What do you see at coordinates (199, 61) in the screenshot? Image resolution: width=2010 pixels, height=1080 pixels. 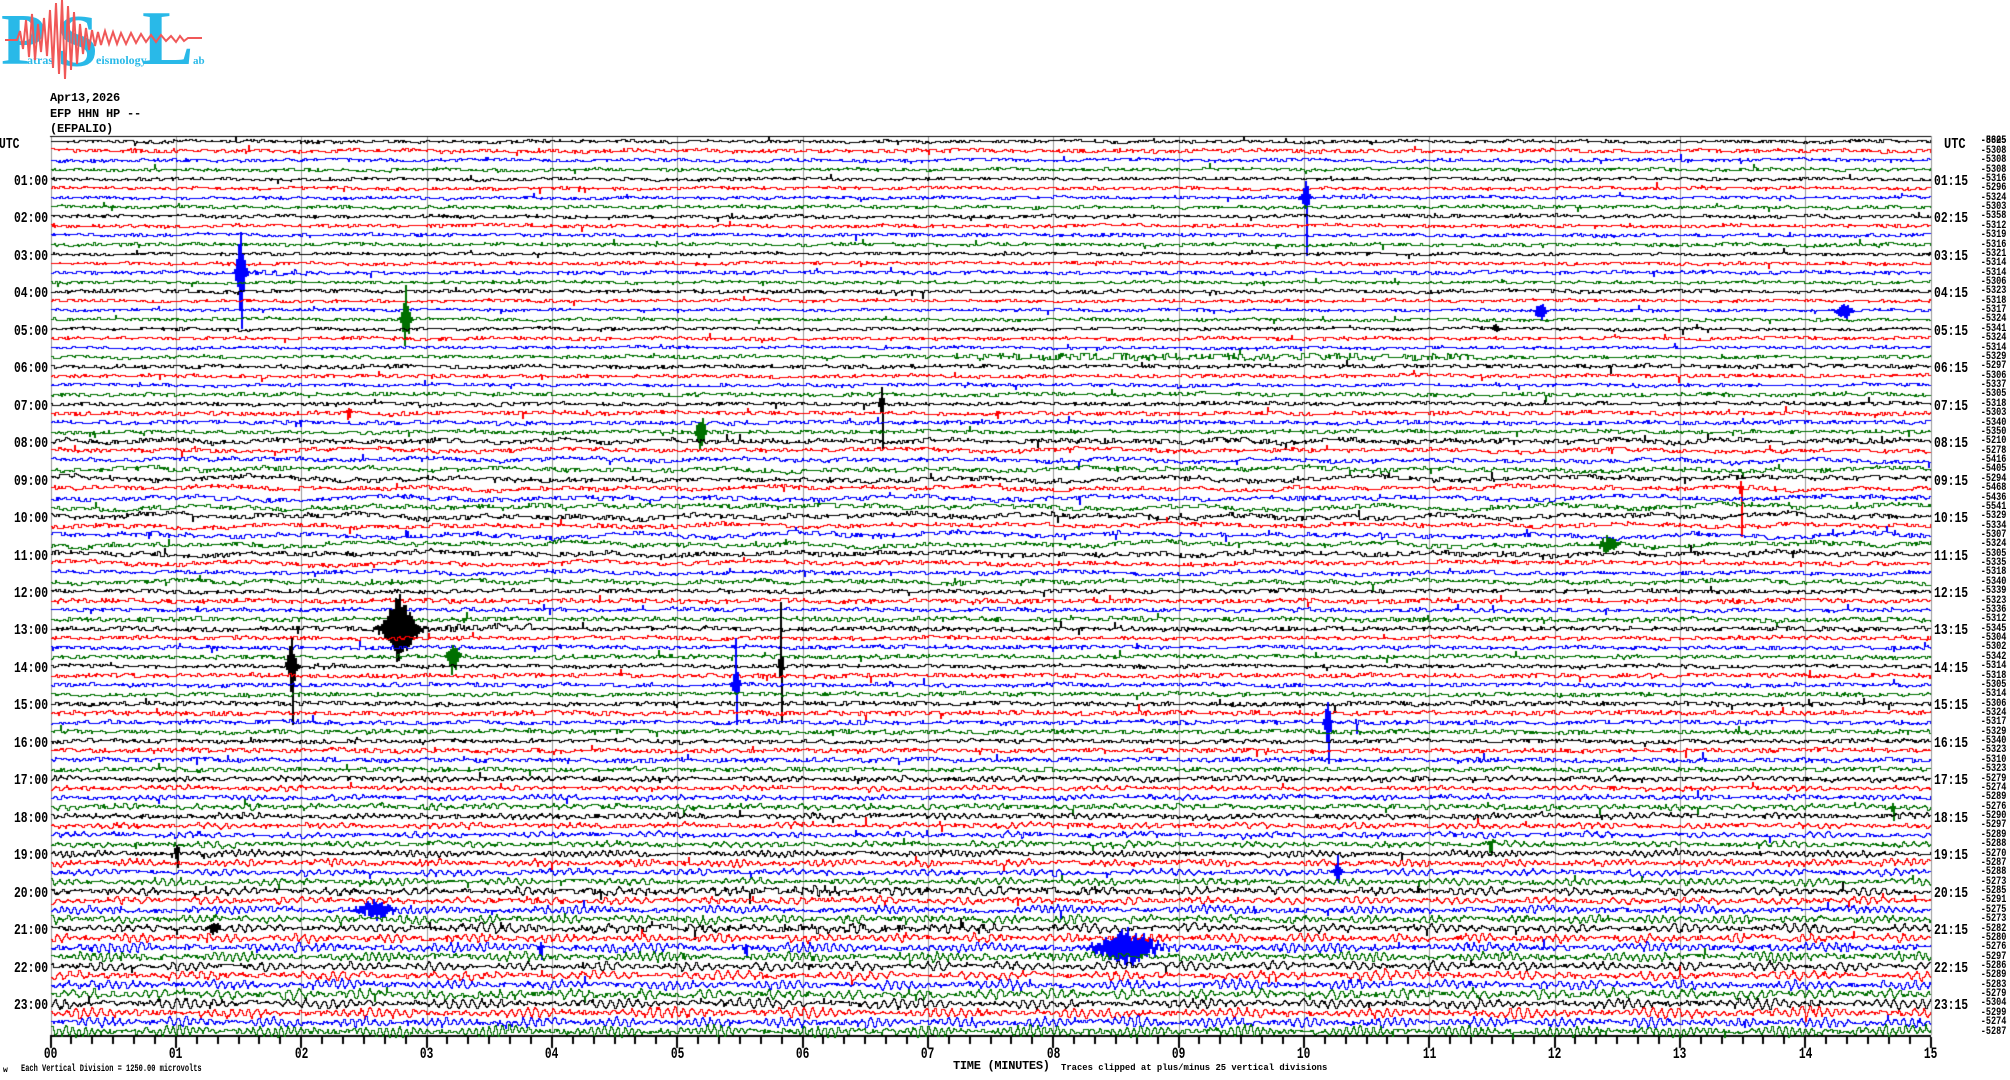 I see `svg-text: ab` at bounding box center [199, 61].